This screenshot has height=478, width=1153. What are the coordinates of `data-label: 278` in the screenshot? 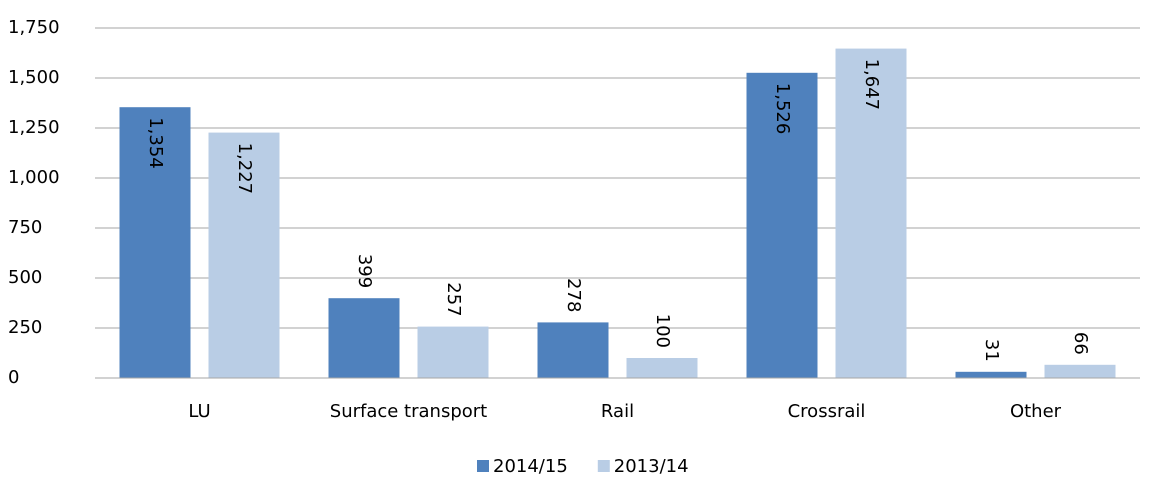 It's located at (573, 295).